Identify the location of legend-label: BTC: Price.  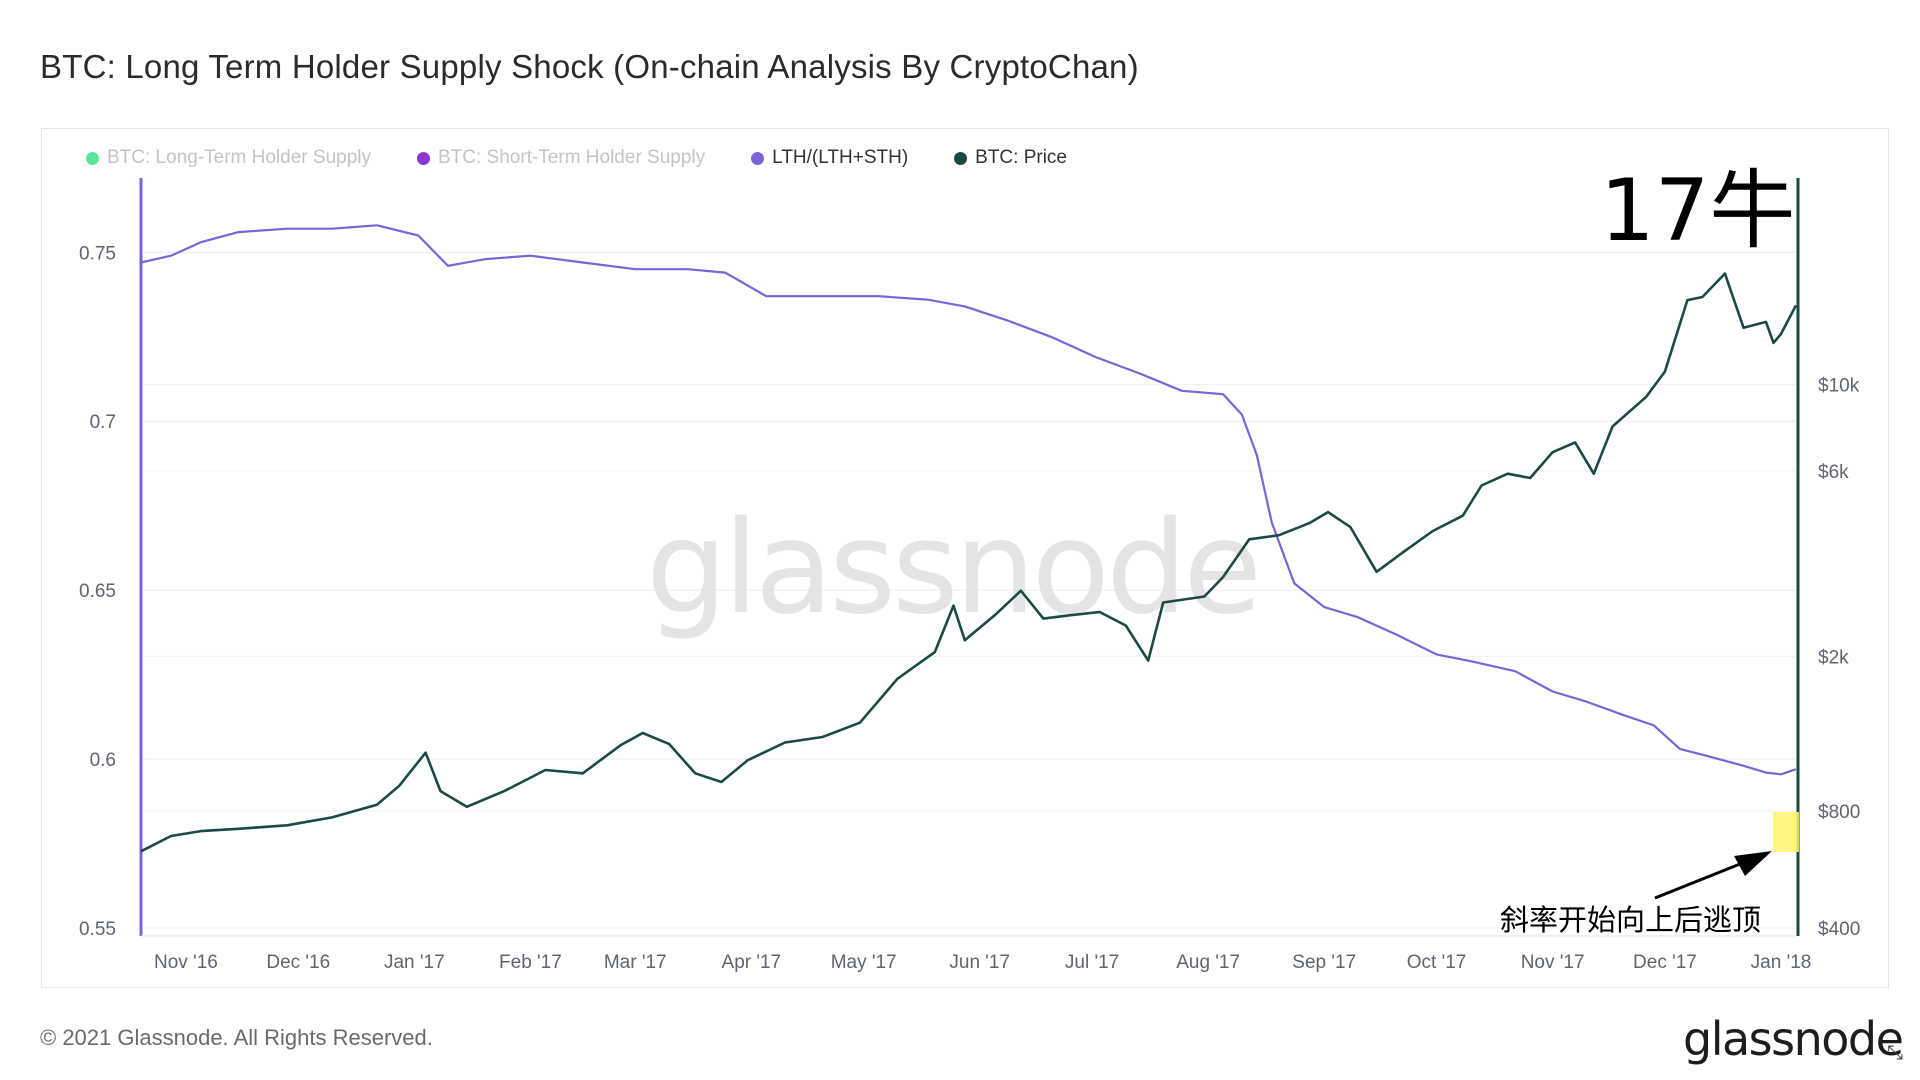
(1021, 157).